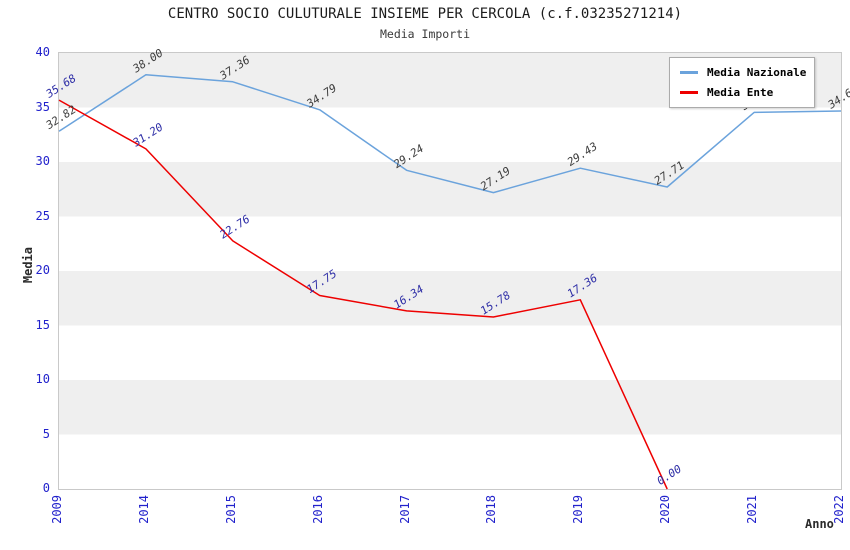 This screenshot has height=550, width=850. What do you see at coordinates (819, 524) in the screenshot?
I see `x-axis-title: Anno` at bounding box center [819, 524].